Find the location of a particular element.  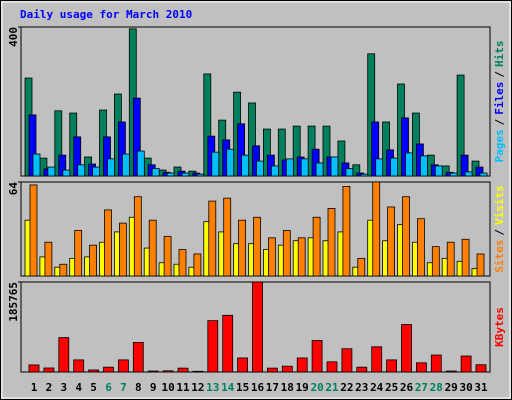

x-tick-label: 6 is located at coordinates (108, 387).